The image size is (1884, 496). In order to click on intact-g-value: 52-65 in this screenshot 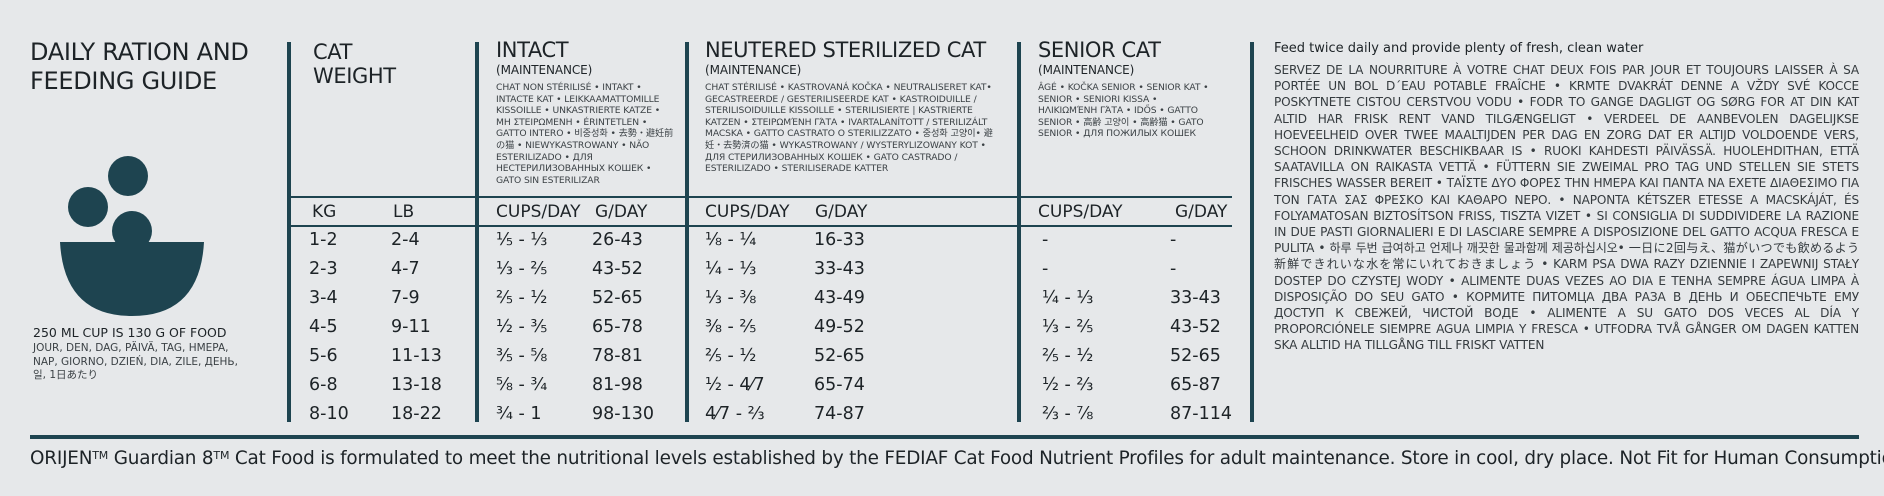, I will do `click(617, 298)`.